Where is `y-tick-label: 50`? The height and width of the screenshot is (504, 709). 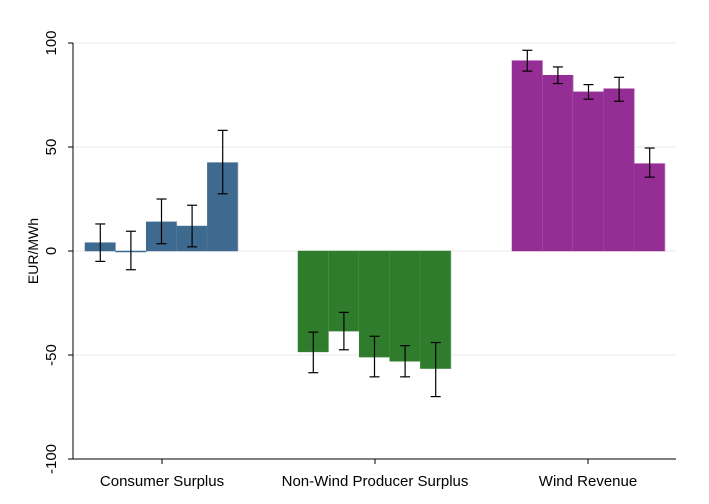 y-tick-label: 50 is located at coordinates (51, 147).